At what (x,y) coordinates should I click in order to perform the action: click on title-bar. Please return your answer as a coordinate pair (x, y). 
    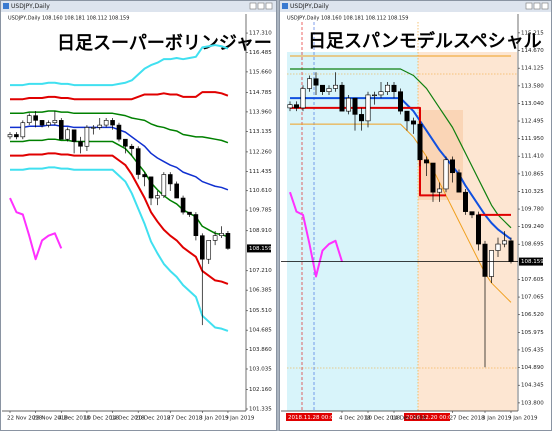
    Looking at the image, I should click on (415, 6).